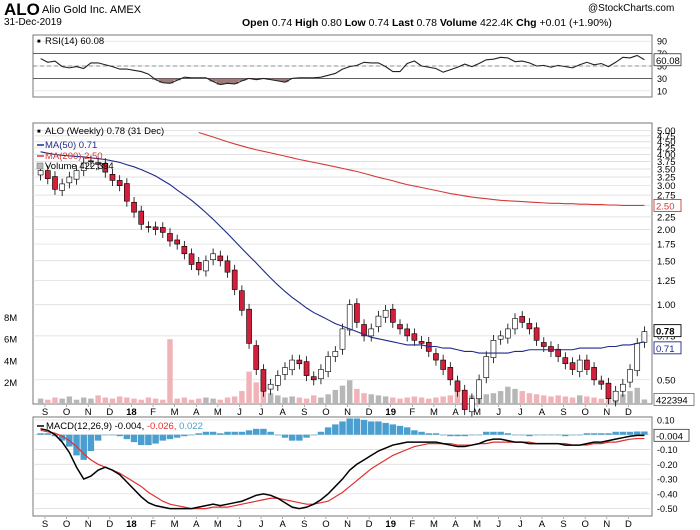 This screenshot has height=530, width=700. I want to click on price-tick-label: 4.00, so click(666, 155).